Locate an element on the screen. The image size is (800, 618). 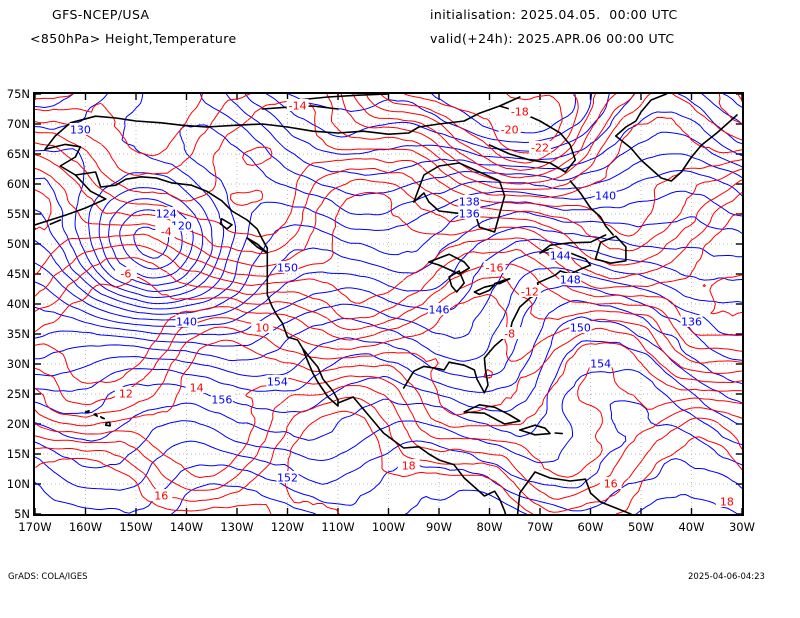
contour-label: -18 is located at coordinates (520, 112).